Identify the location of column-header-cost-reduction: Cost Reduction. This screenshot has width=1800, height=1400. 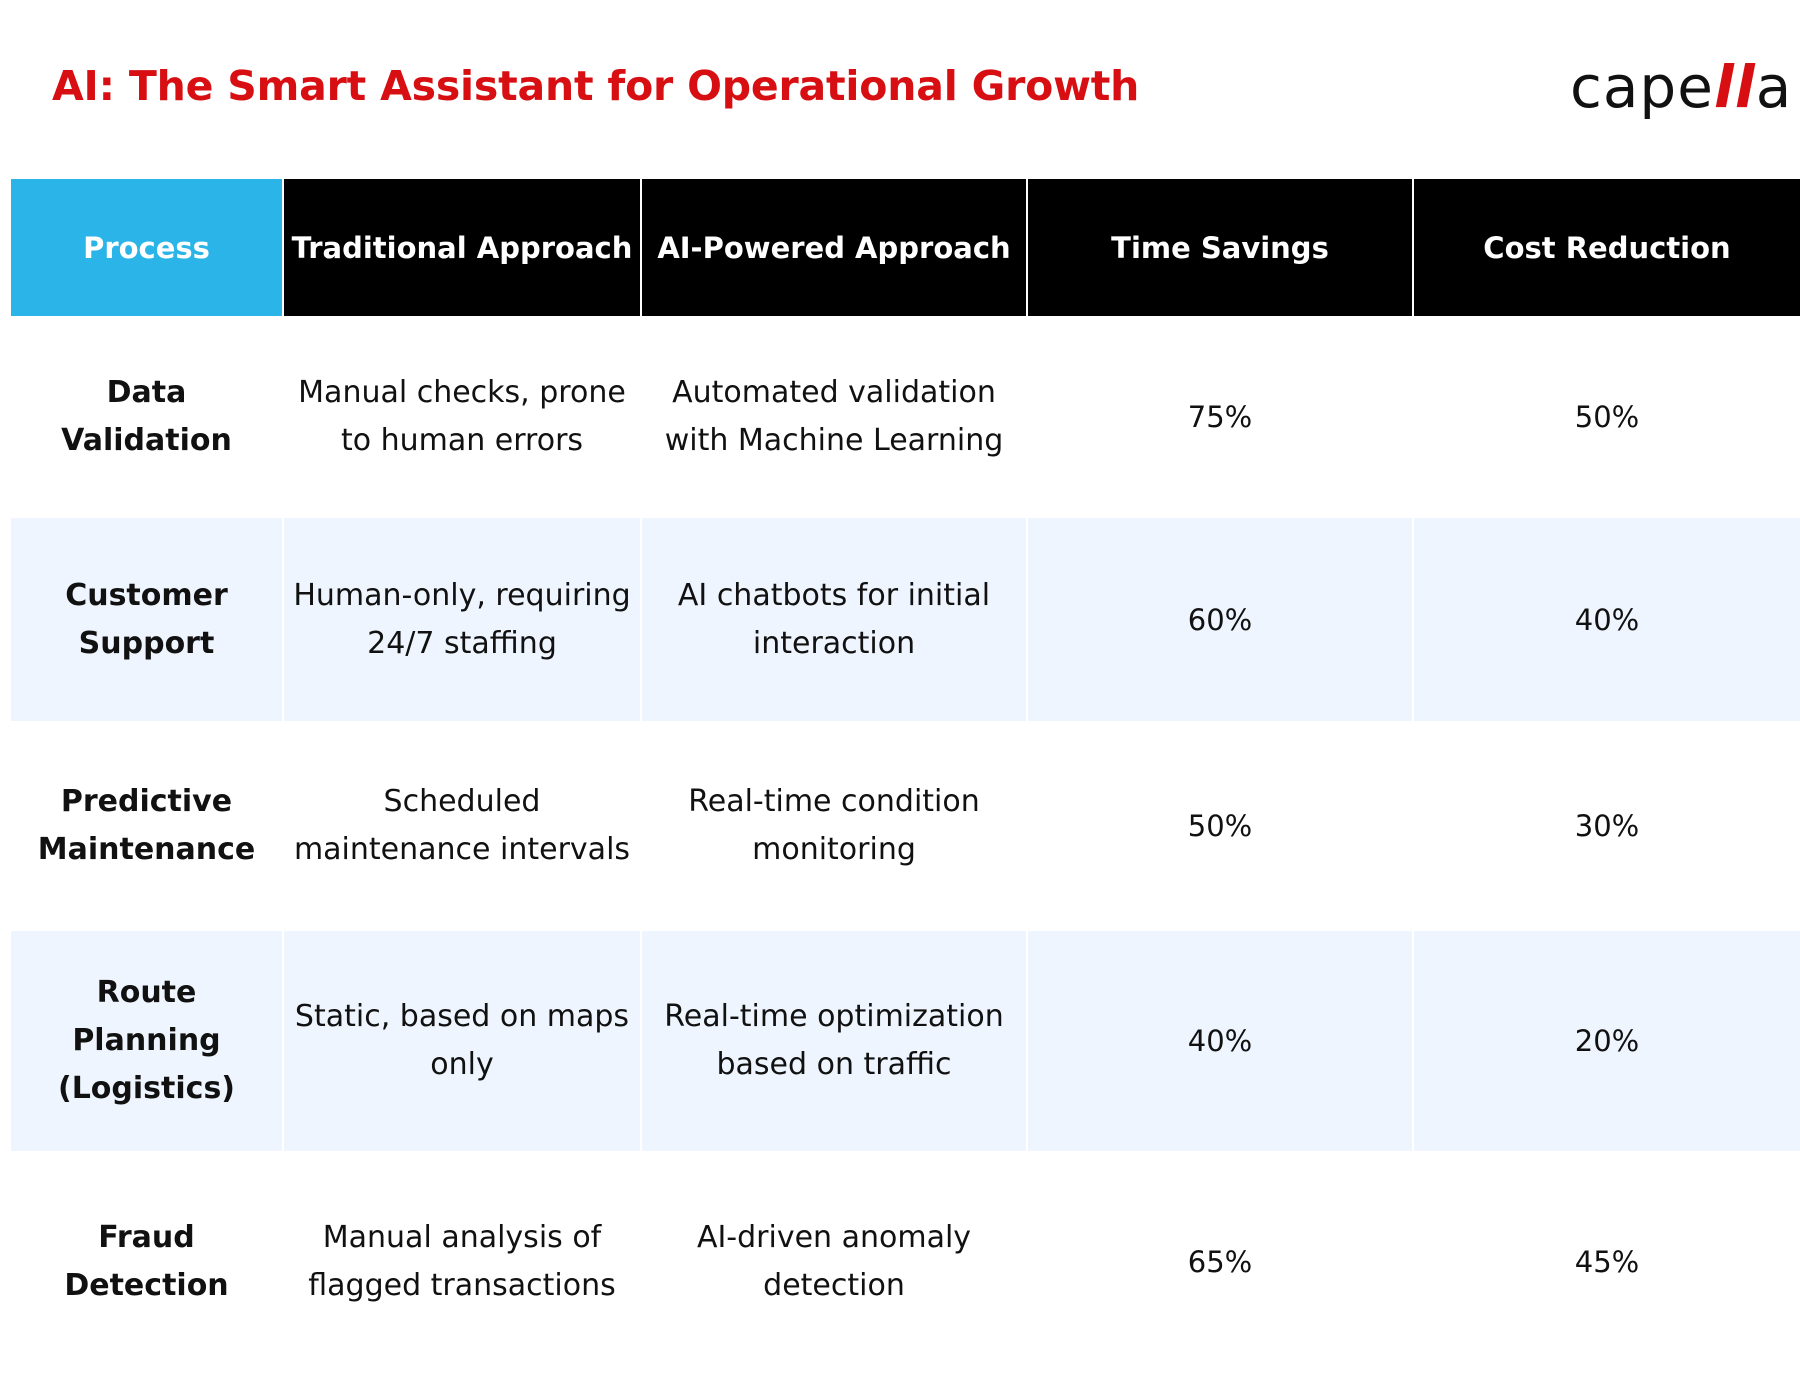
(1606, 247).